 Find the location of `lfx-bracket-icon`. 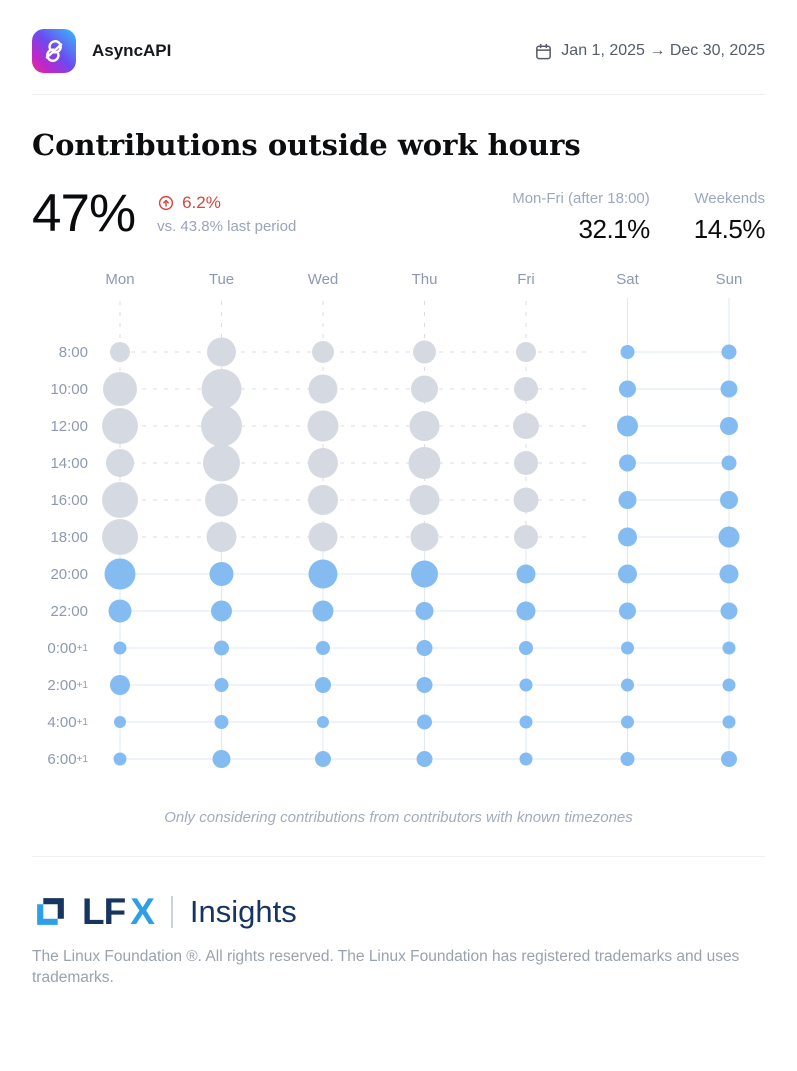

lfx-bracket-icon is located at coordinates (50, 911).